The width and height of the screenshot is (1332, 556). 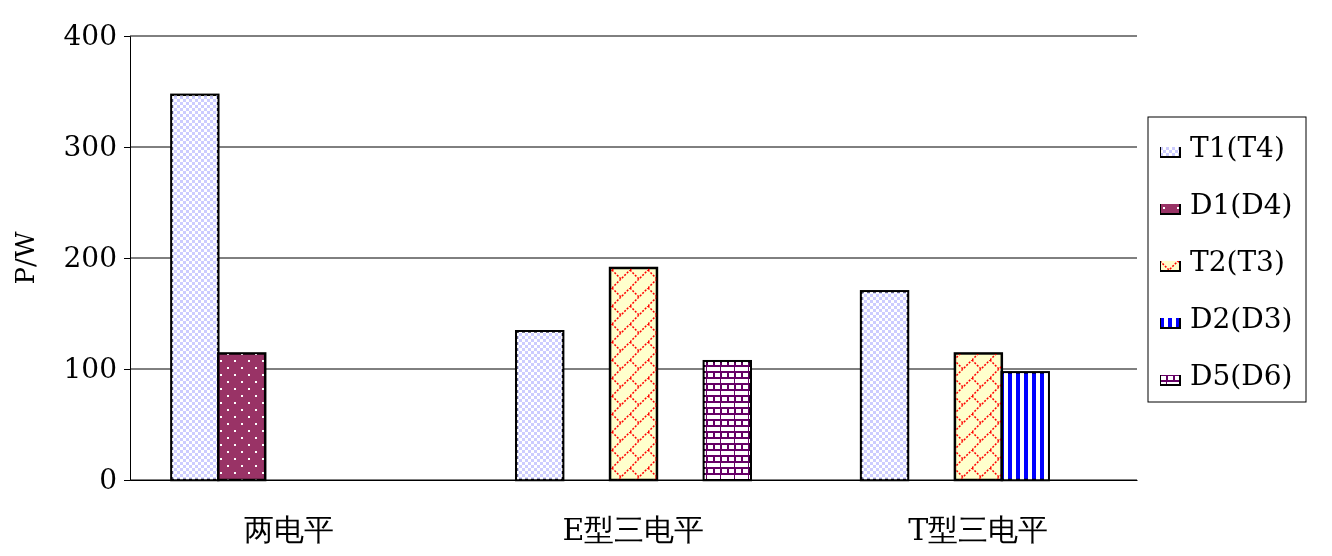 I want to click on legend-label: D1(D4), so click(x=1241, y=204).